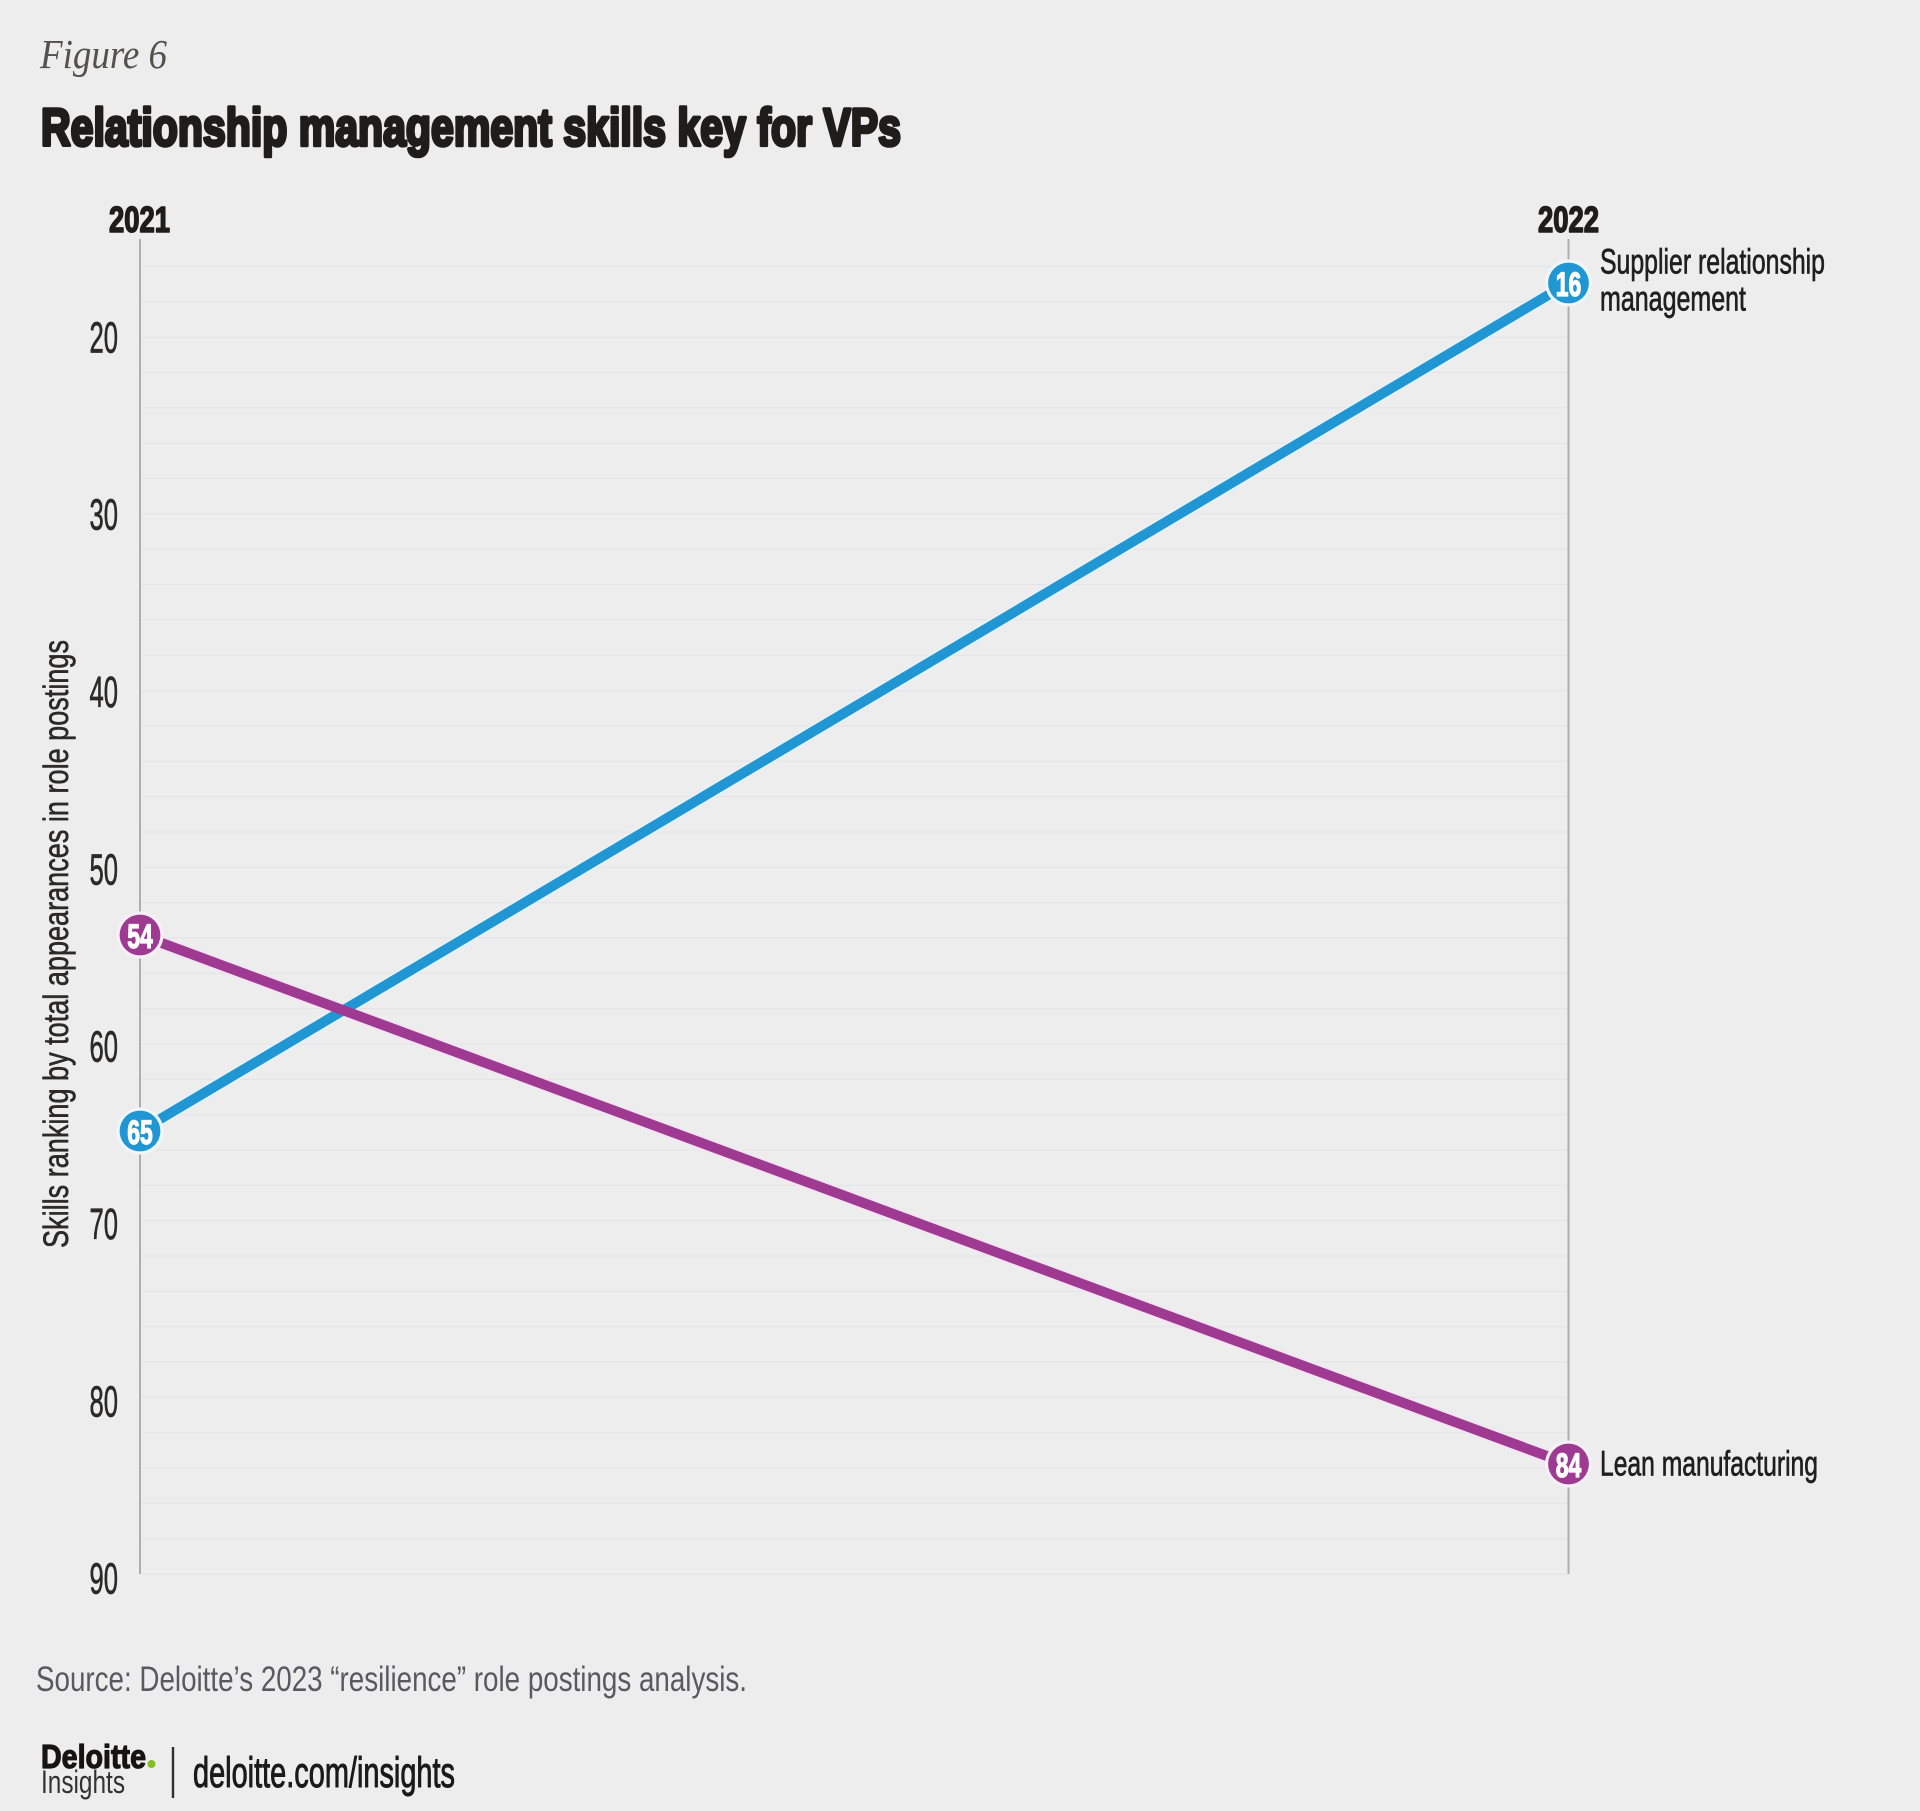 Image resolution: width=1920 pixels, height=1811 pixels. What do you see at coordinates (104, 515) in the screenshot?
I see `svg-text: 30` at bounding box center [104, 515].